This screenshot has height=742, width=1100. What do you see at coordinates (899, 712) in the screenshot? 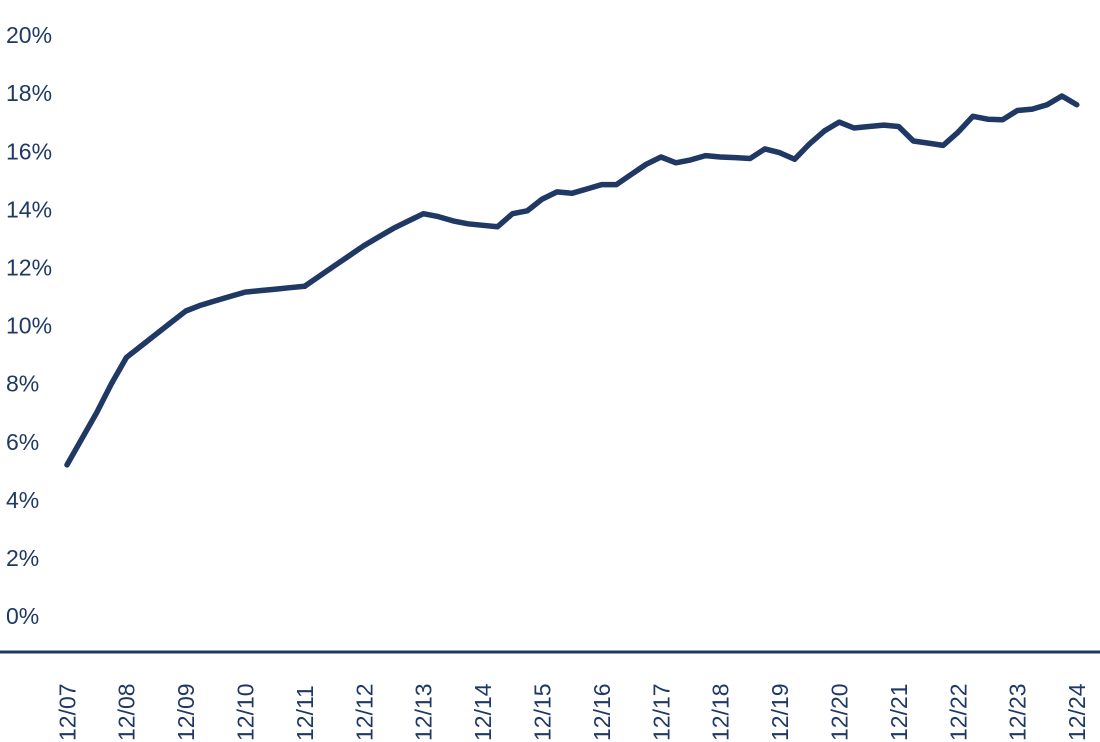
I see `x-axis-tick-label: 12/21` at bounding box center [899, 712].